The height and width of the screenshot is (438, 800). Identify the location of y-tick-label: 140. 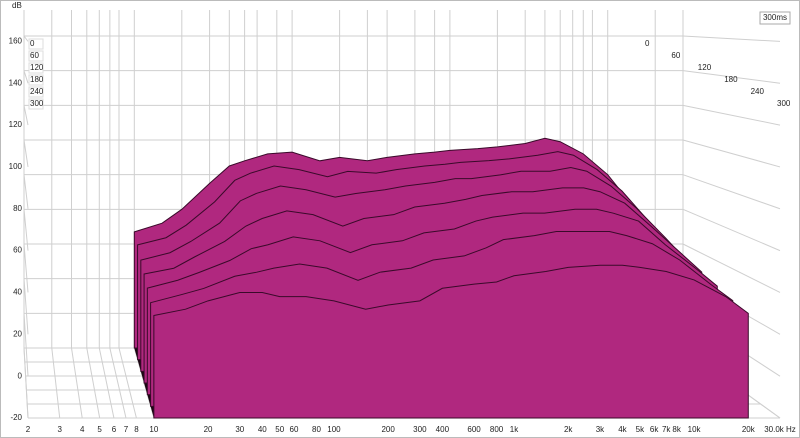
(16, 82).